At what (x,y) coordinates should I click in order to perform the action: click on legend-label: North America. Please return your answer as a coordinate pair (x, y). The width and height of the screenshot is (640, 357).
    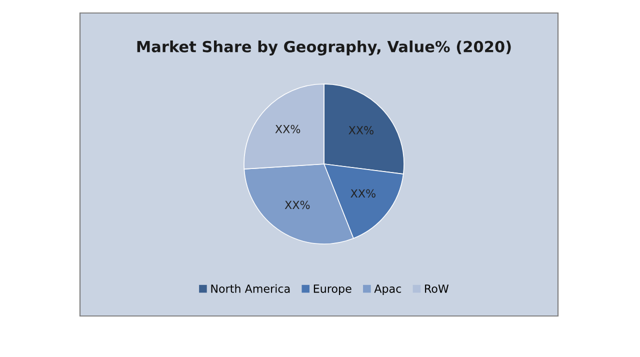
    Looking at the image, I should click on (250, 288).